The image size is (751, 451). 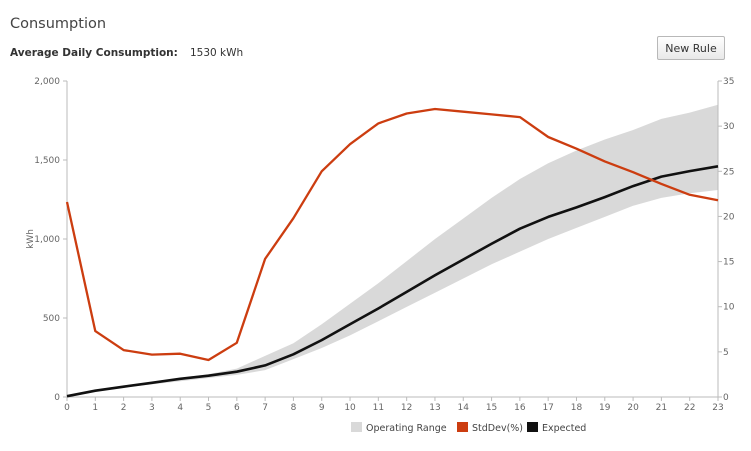 What do you see at coordinates (406, 428) in the screenshot?
I see `legend-label: Operating Range` at bounding box center [406, 428].